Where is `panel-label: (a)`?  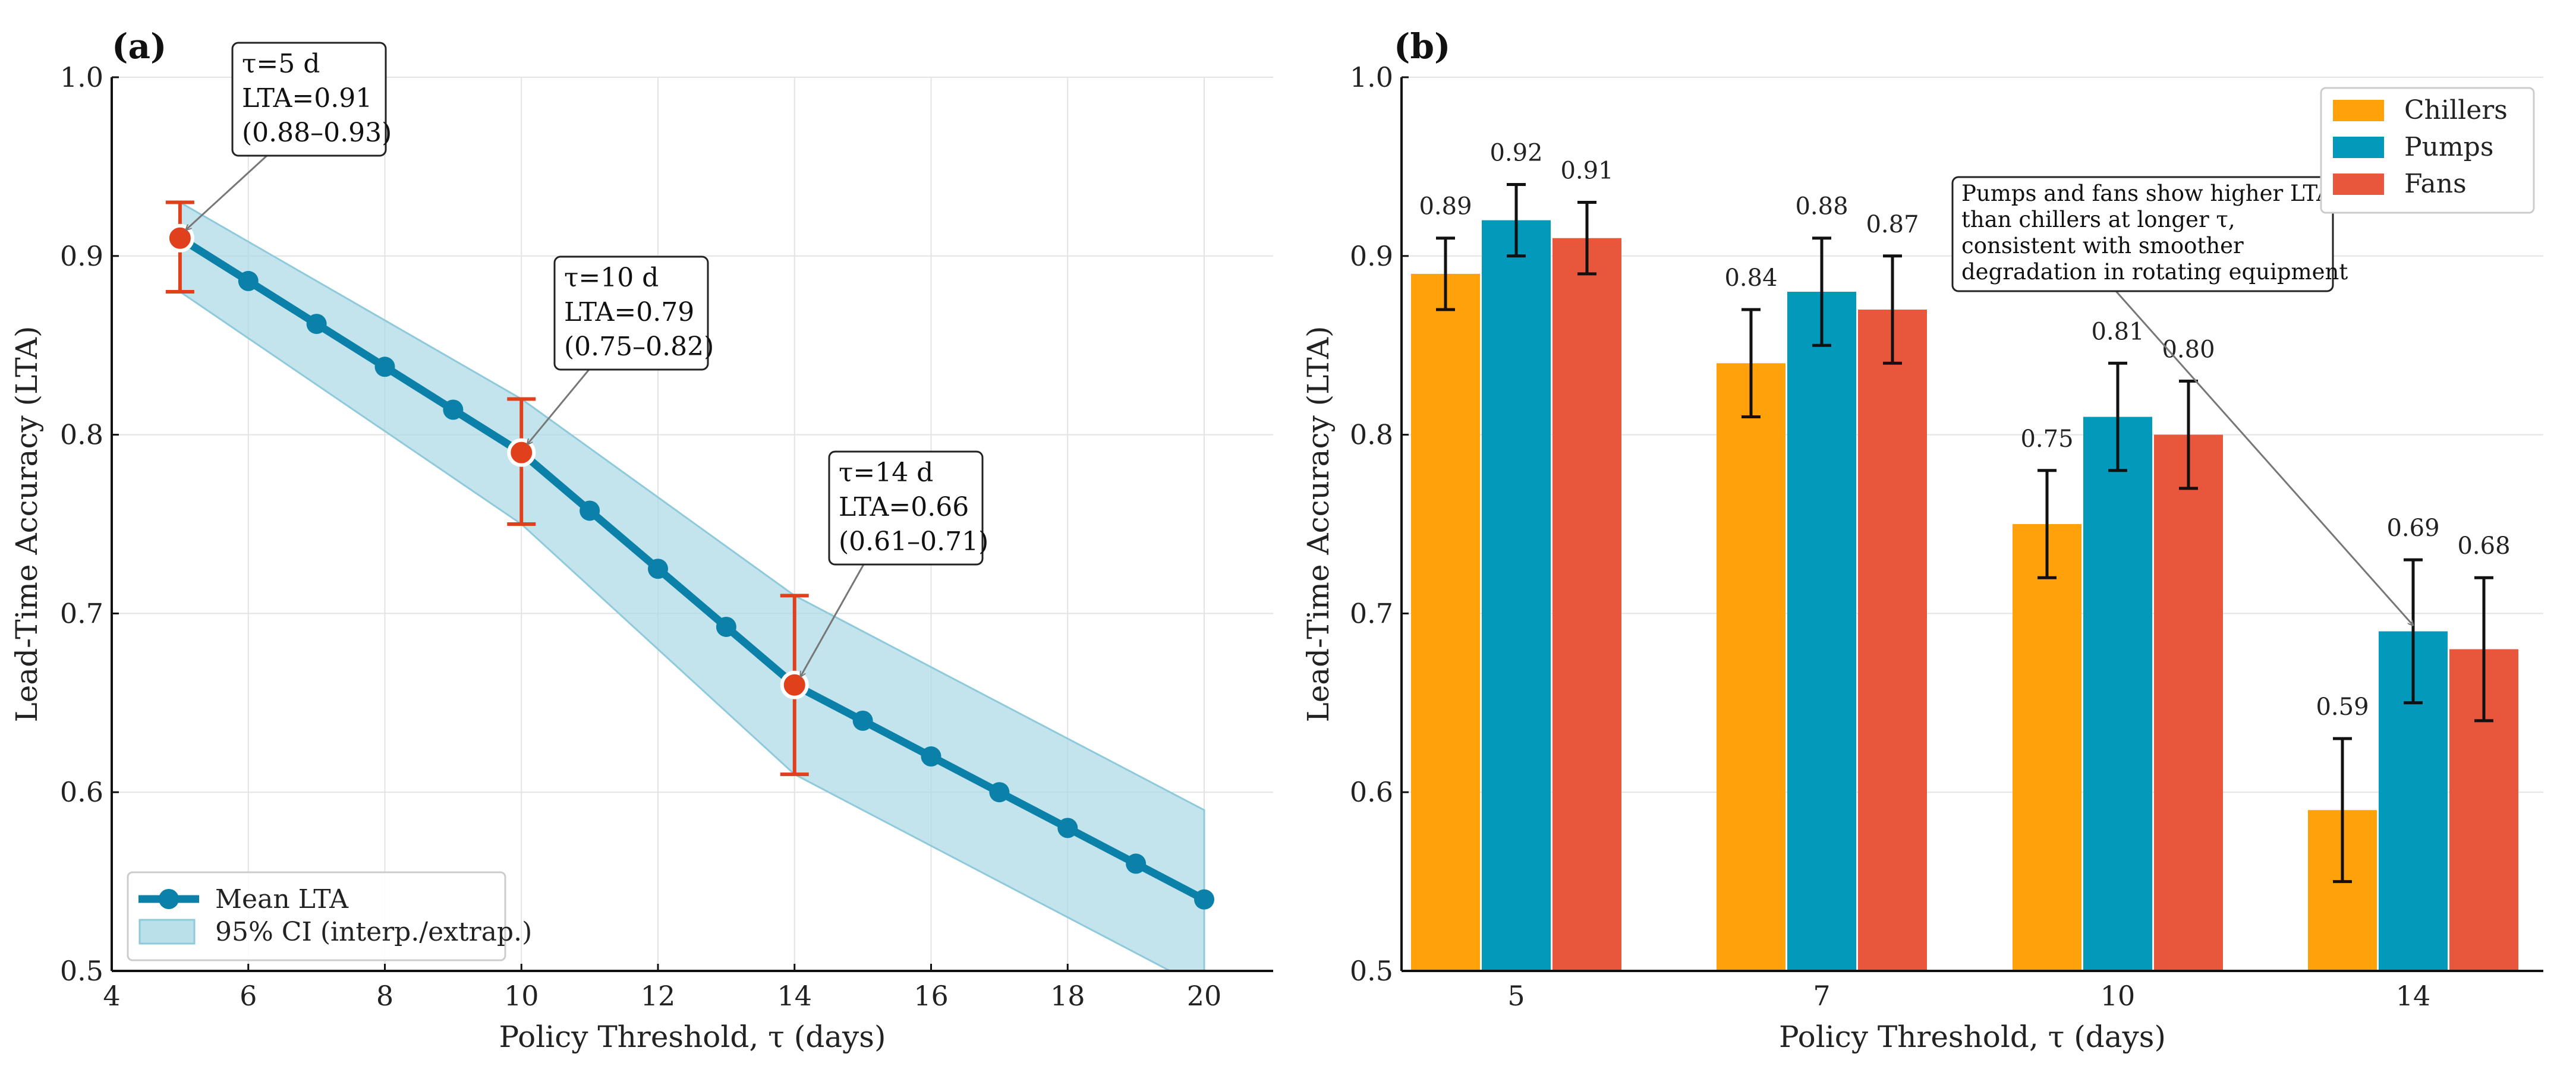
panel-label: (a) is located at coordinates (139, 46).